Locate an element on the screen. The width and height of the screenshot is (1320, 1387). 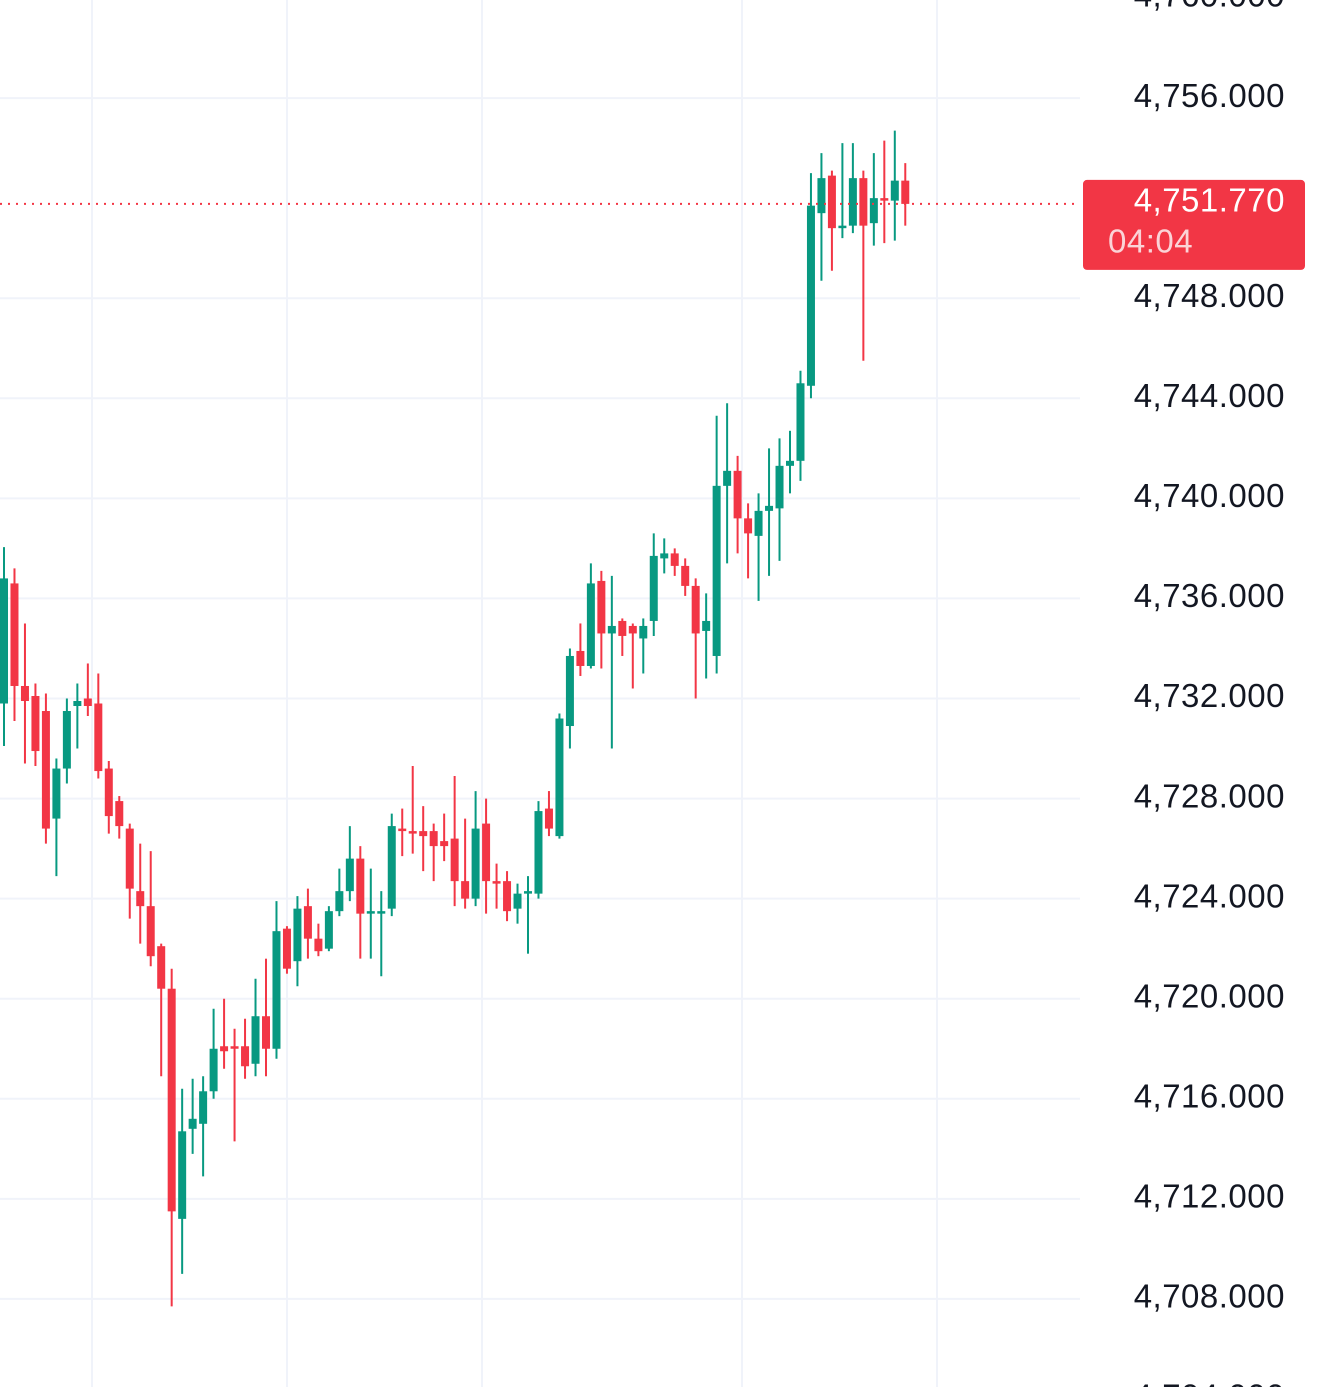
y-tick-label: 4,716.000 is located at coordinates (1209, 1096).